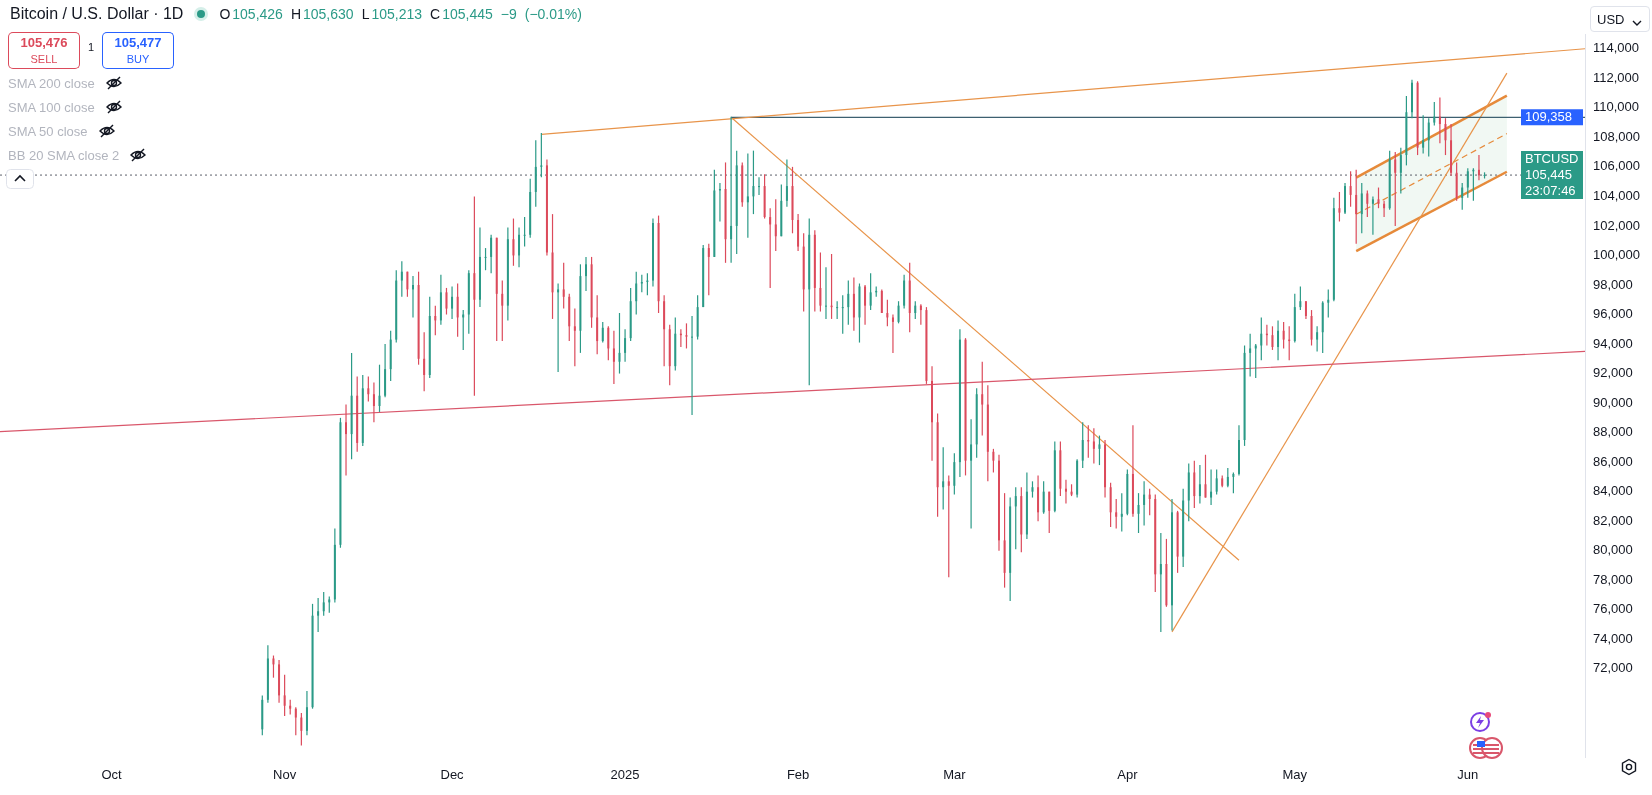 This screenshot has height=795, width=1652. Describe the element at coordinates (44, 59) in the screenshot. I see `annotation: SELL` at that location.